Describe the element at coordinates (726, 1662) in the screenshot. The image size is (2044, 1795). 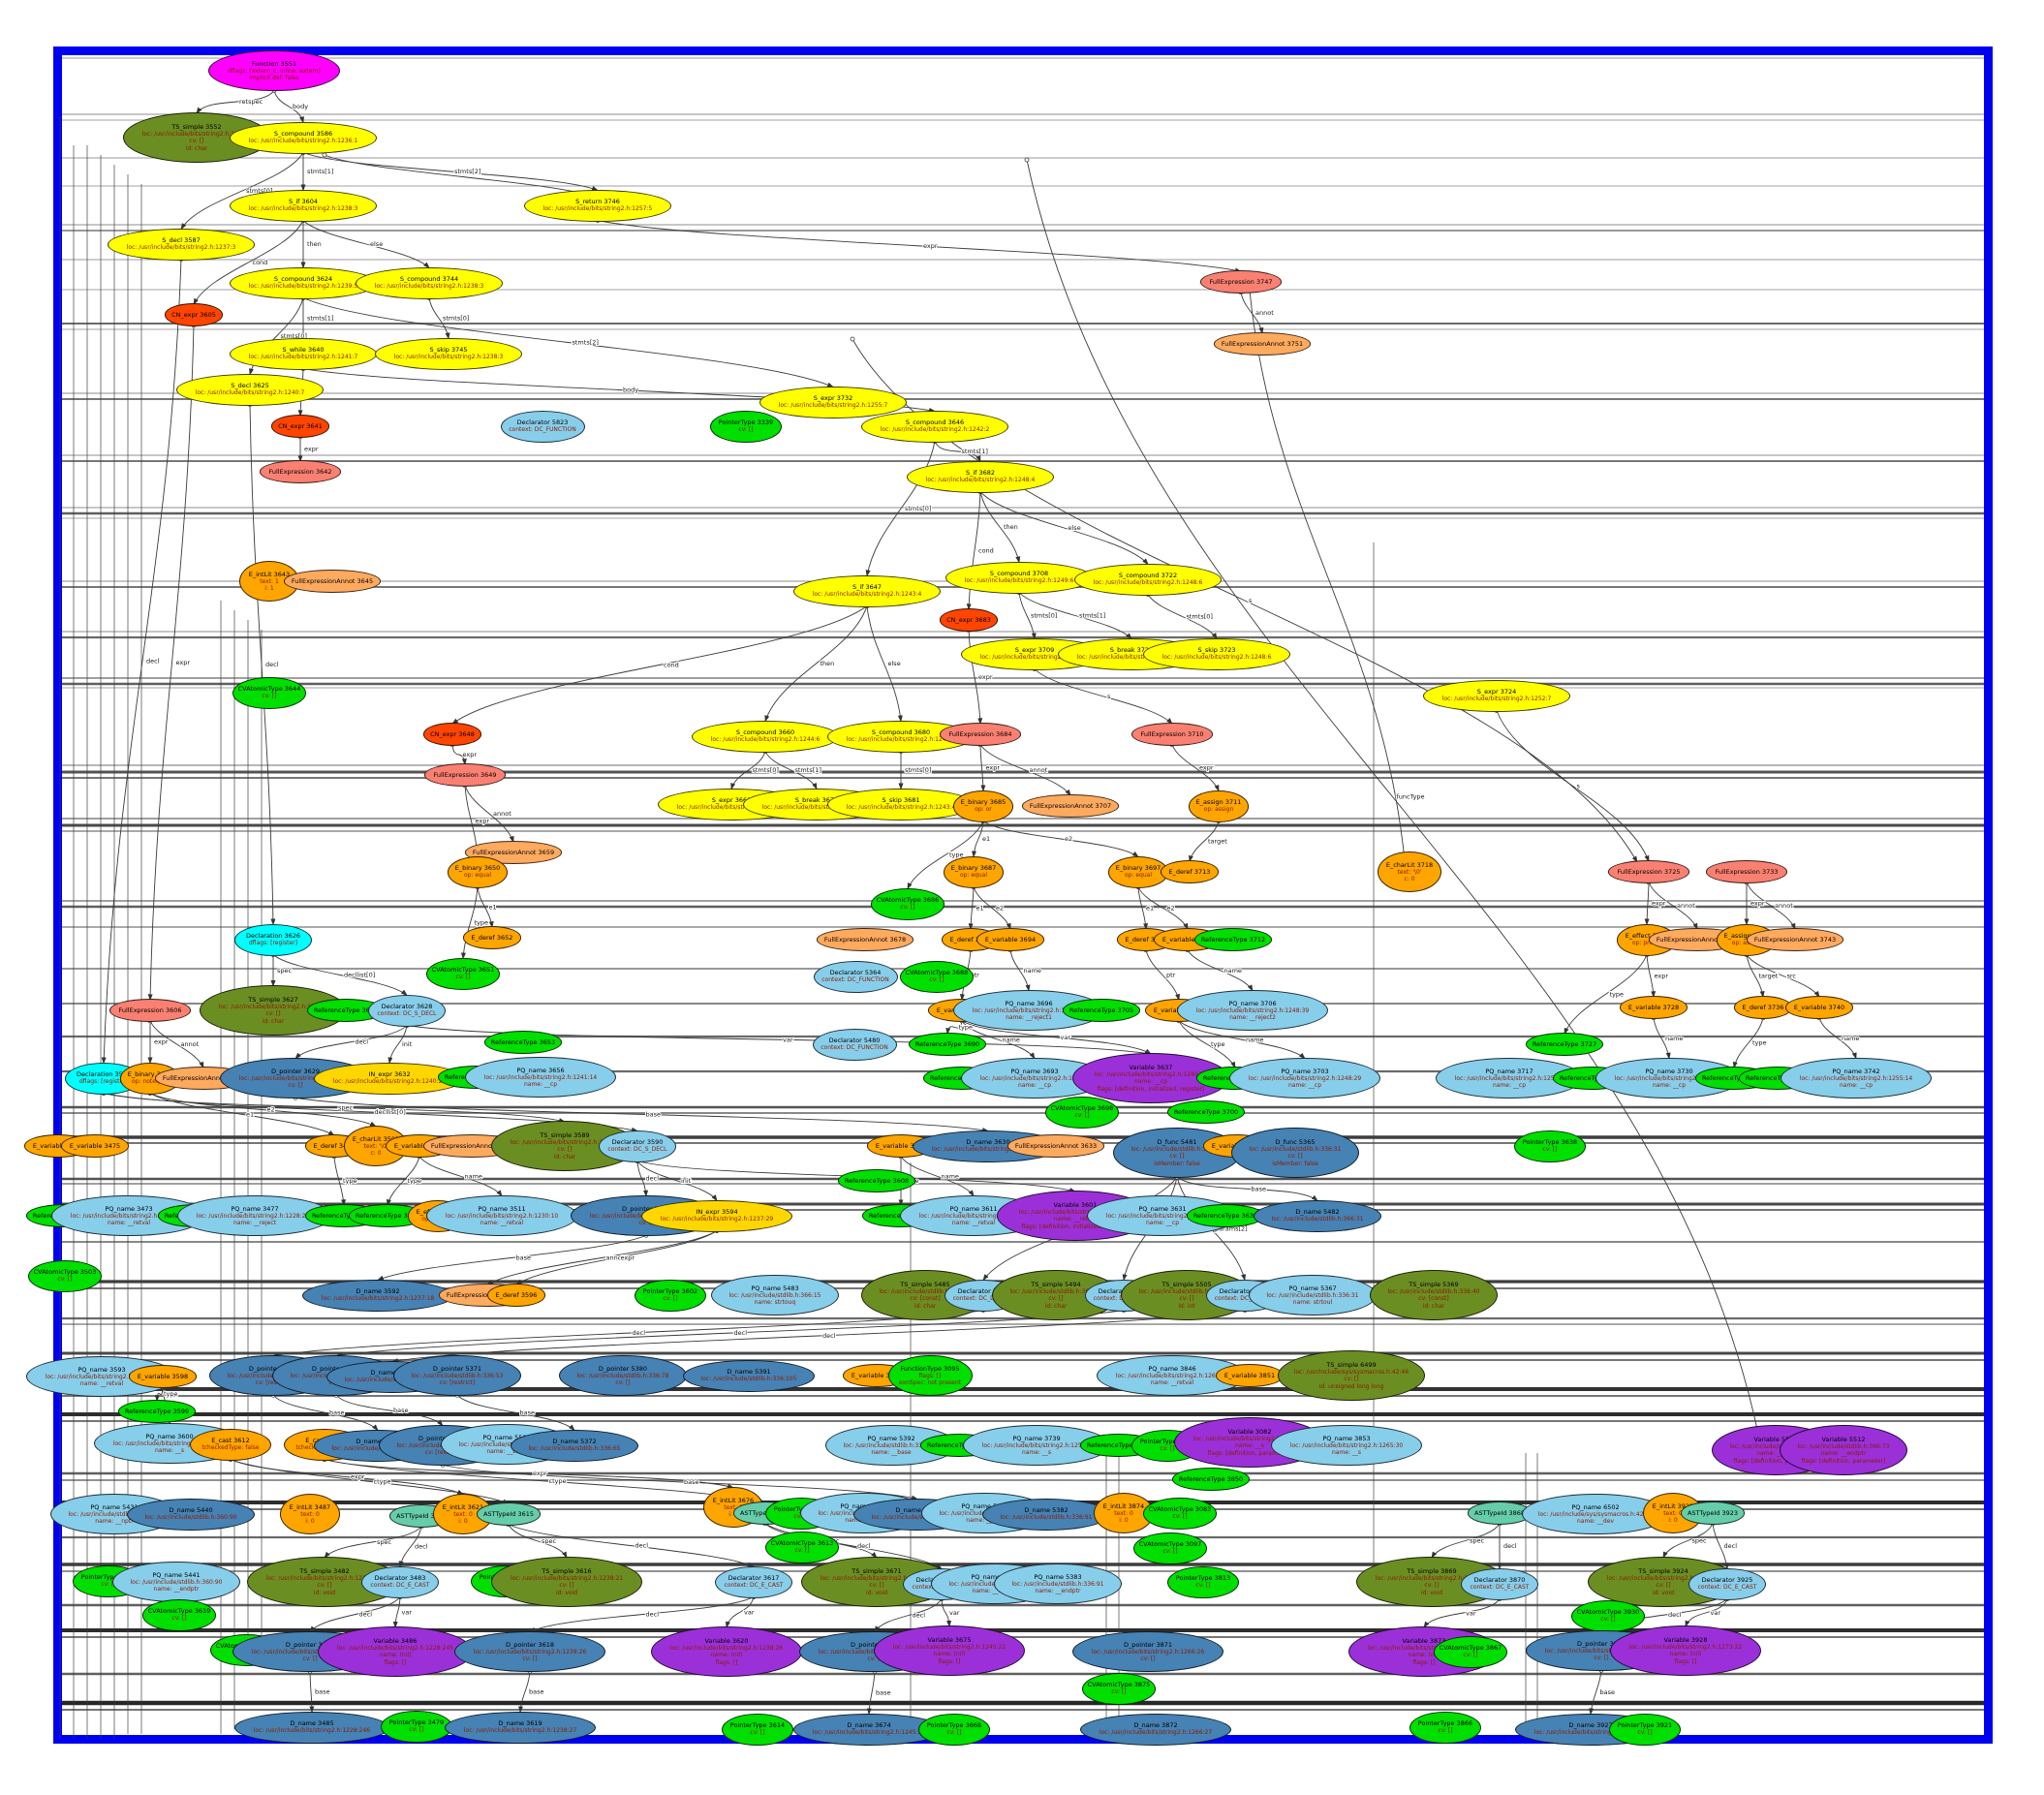
I see `node-detail: flags: []` at that location.